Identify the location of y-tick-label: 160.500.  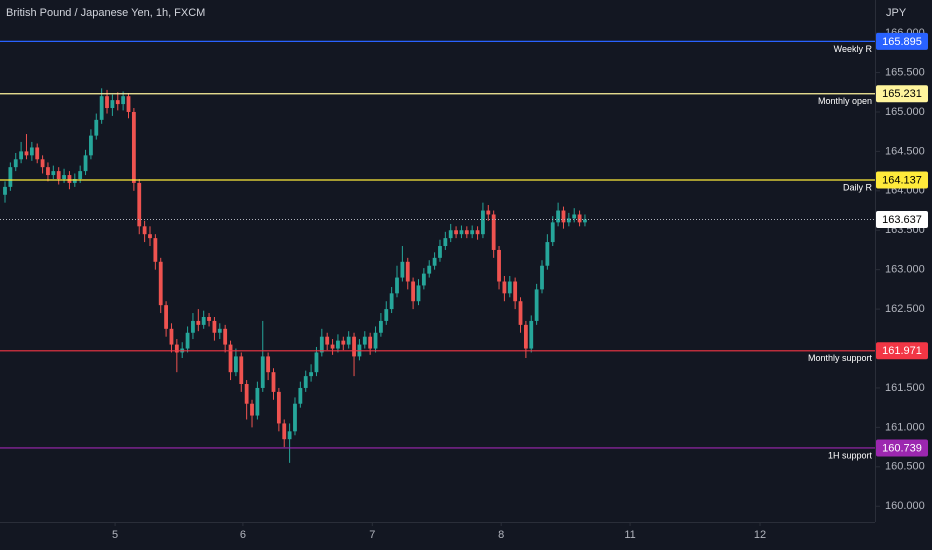
(905, 467).